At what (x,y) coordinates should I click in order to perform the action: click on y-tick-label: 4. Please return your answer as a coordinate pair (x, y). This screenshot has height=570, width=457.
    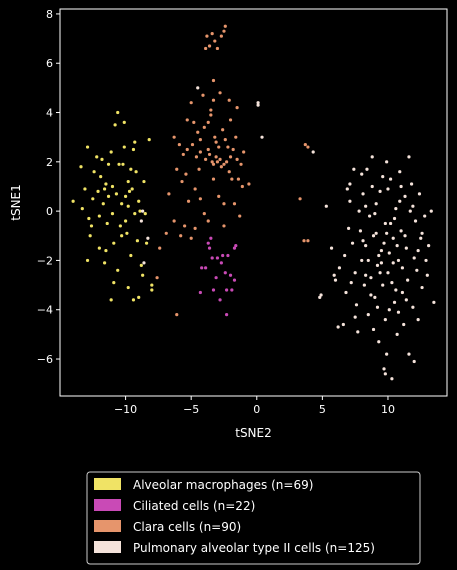
    Looking at the image, I should click on (49, 113).